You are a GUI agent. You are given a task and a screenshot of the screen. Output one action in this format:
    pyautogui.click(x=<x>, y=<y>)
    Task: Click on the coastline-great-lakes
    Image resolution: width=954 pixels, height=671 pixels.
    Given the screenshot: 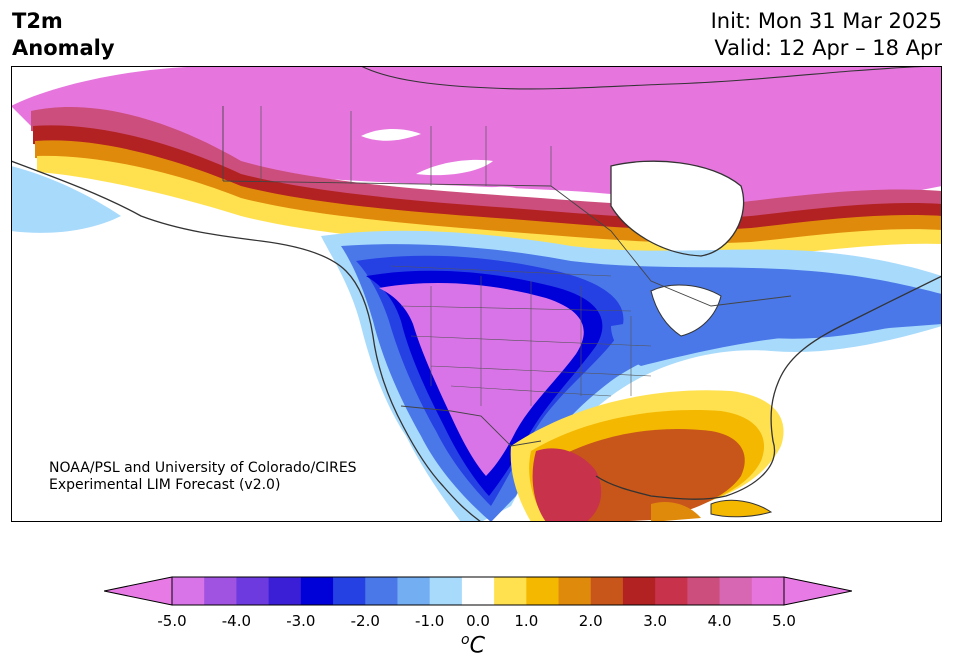 What is the action you would take?
    pyautogui.click(x=686, y=310)
    